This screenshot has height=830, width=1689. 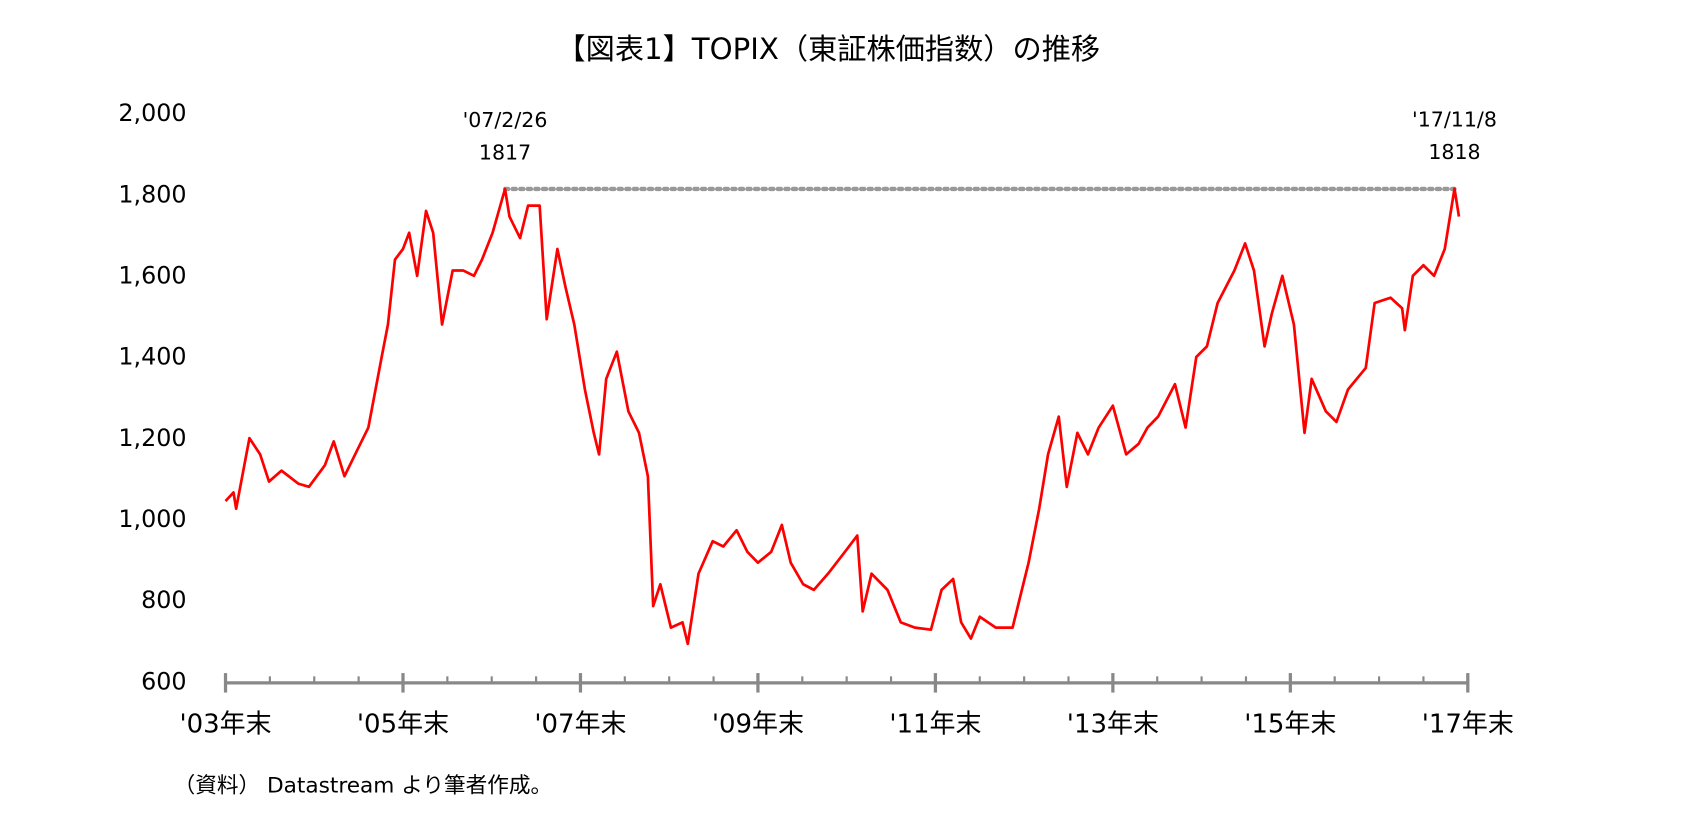 I want to click on y-tick-label: 2,000, so click(x=152, y=113).